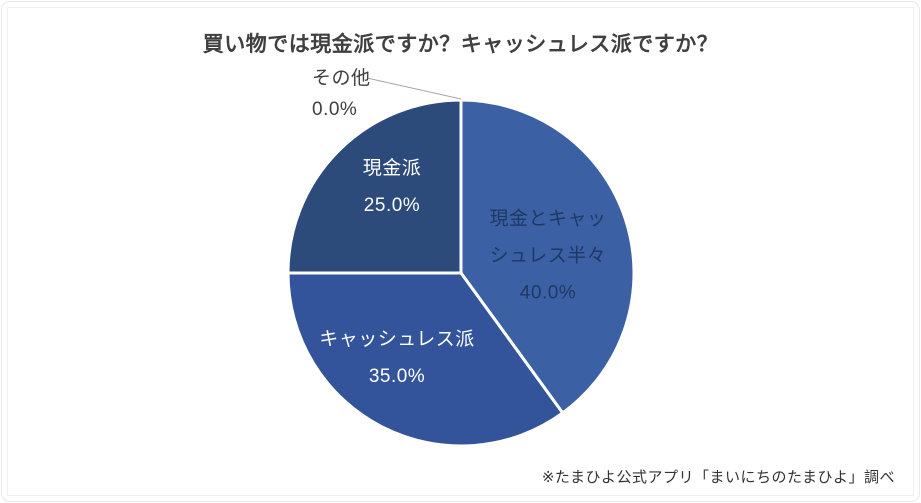  I want to click on slice-label-pct: 0.0%, so click(335, 109).